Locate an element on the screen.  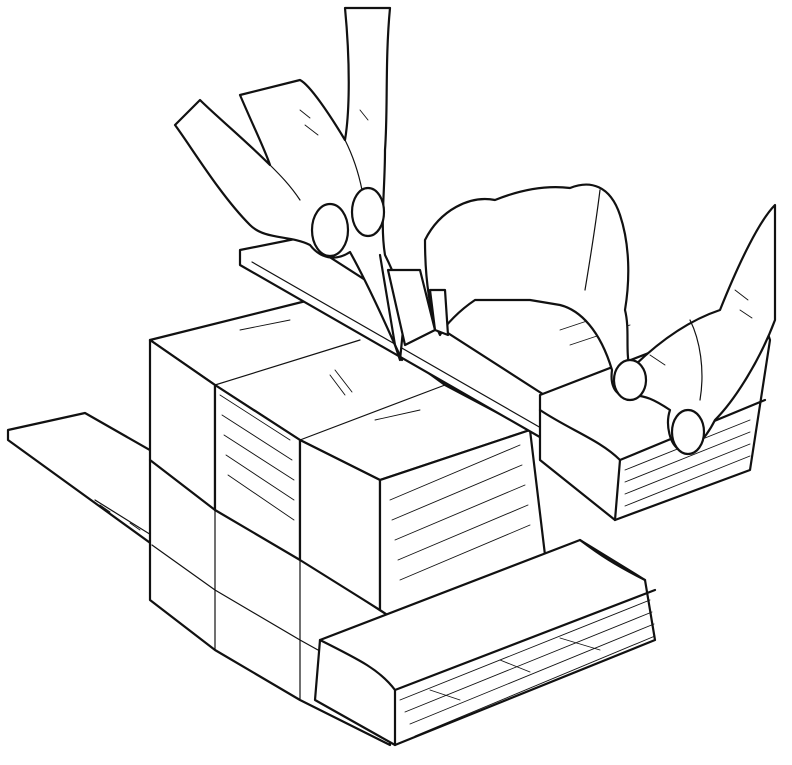
grooved-bar-front is located at coordinates (485, 642).